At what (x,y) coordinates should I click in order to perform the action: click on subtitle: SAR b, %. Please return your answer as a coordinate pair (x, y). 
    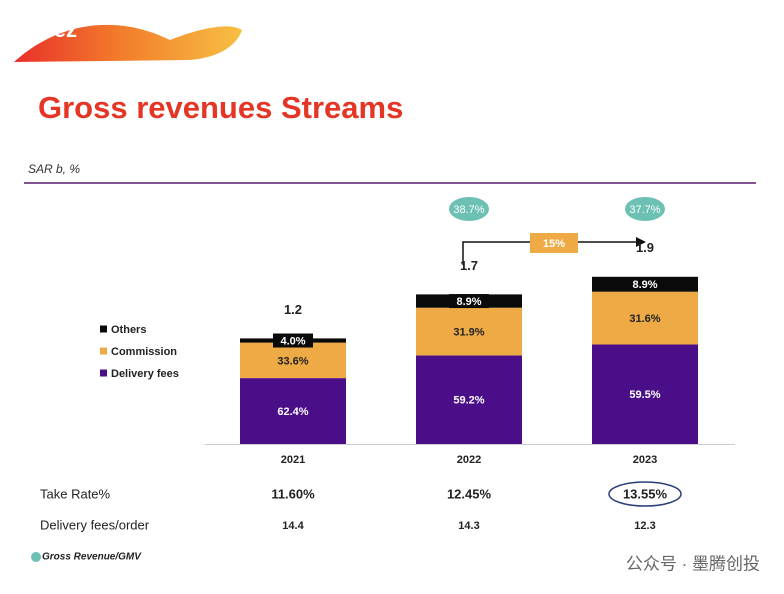
    Looking at the image, I should click on (54, 169).